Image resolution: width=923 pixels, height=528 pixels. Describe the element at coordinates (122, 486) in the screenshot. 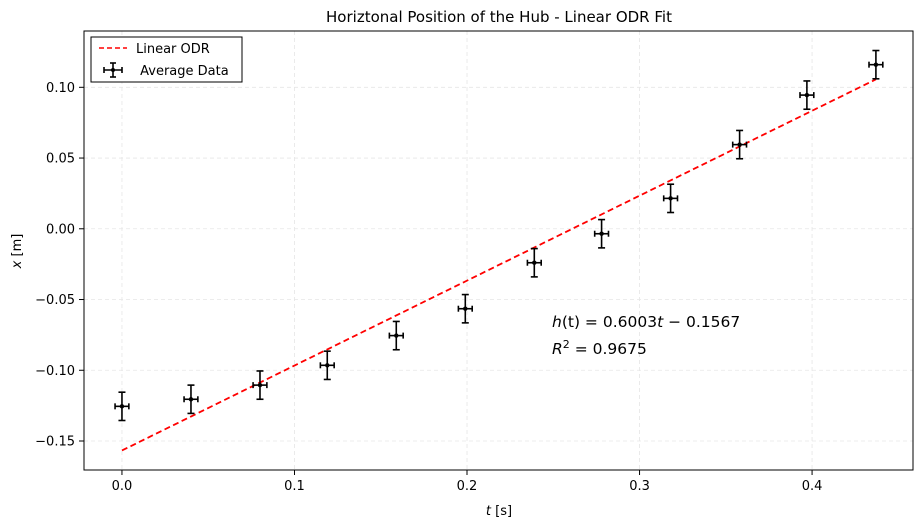

I see `x-tick-label: 0.0` at that location.